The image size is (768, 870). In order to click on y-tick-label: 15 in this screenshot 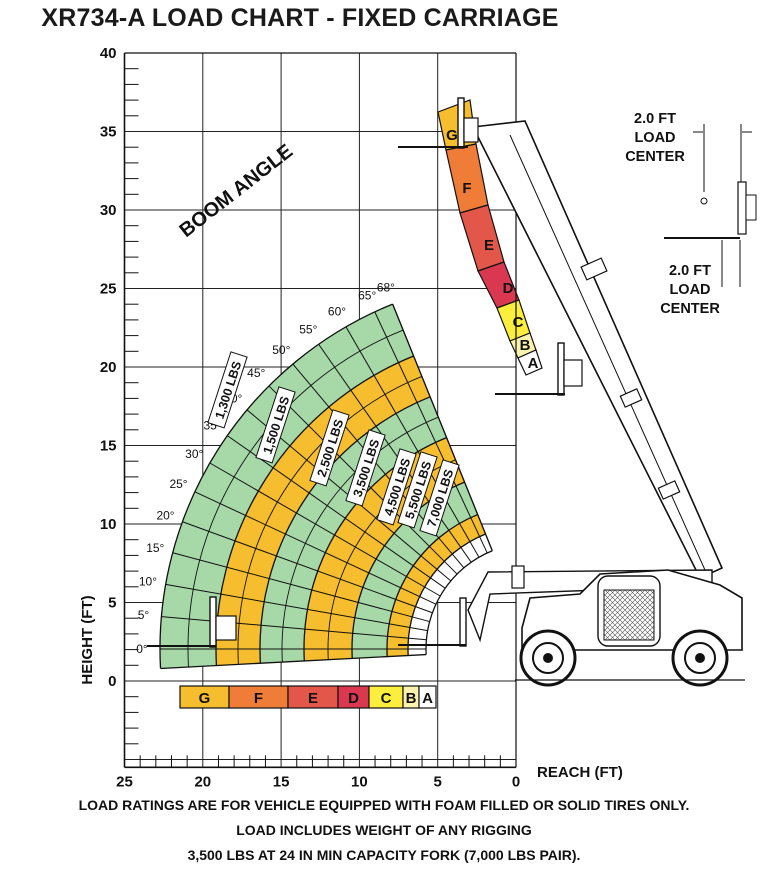, I will do `click(108, 446)`.